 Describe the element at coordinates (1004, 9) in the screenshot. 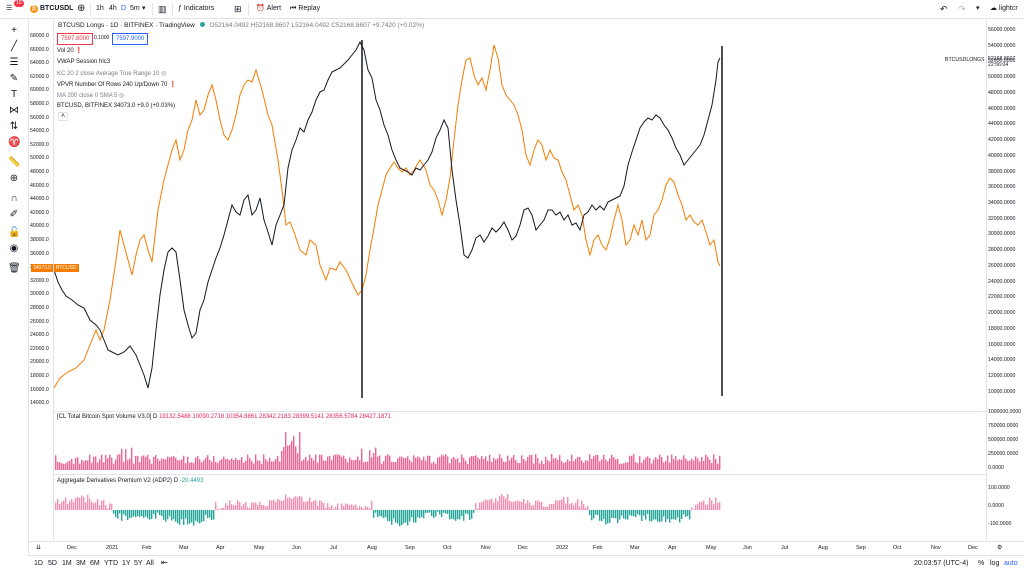

I see `account-button: ☁ lightcr` at that location.